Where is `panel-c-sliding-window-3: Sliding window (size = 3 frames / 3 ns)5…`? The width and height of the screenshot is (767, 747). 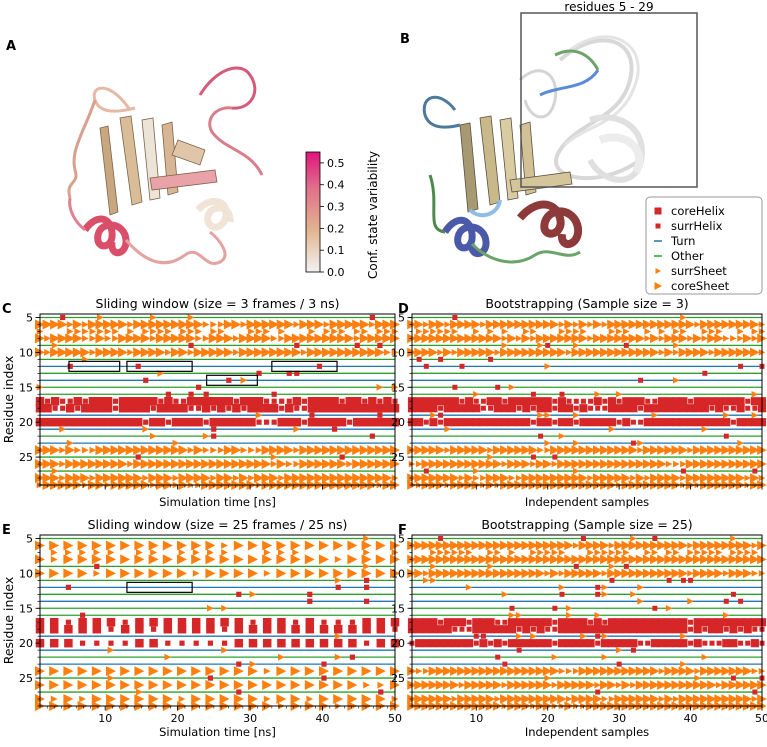 panel-c-sliding-window-3: Sliding window (size = 3 frames / 3 ns)5… is located at coordinates (200, 402).